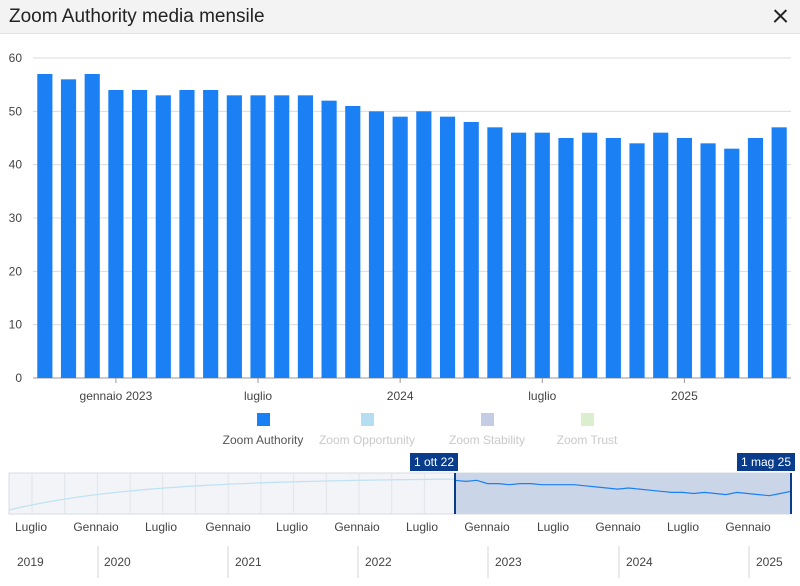  I want to click on range-end-flag: 1 mag 25, so click(766, 462).